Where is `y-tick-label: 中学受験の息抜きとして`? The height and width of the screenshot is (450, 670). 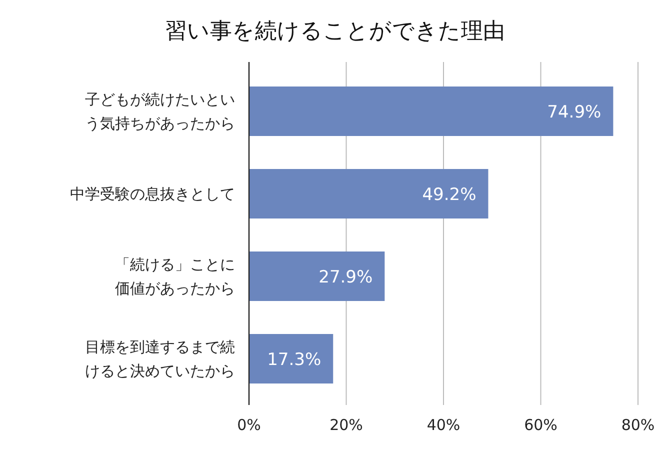 y-tick-label: 中学受験の息抜きとして is located at coordinates (152, 193).